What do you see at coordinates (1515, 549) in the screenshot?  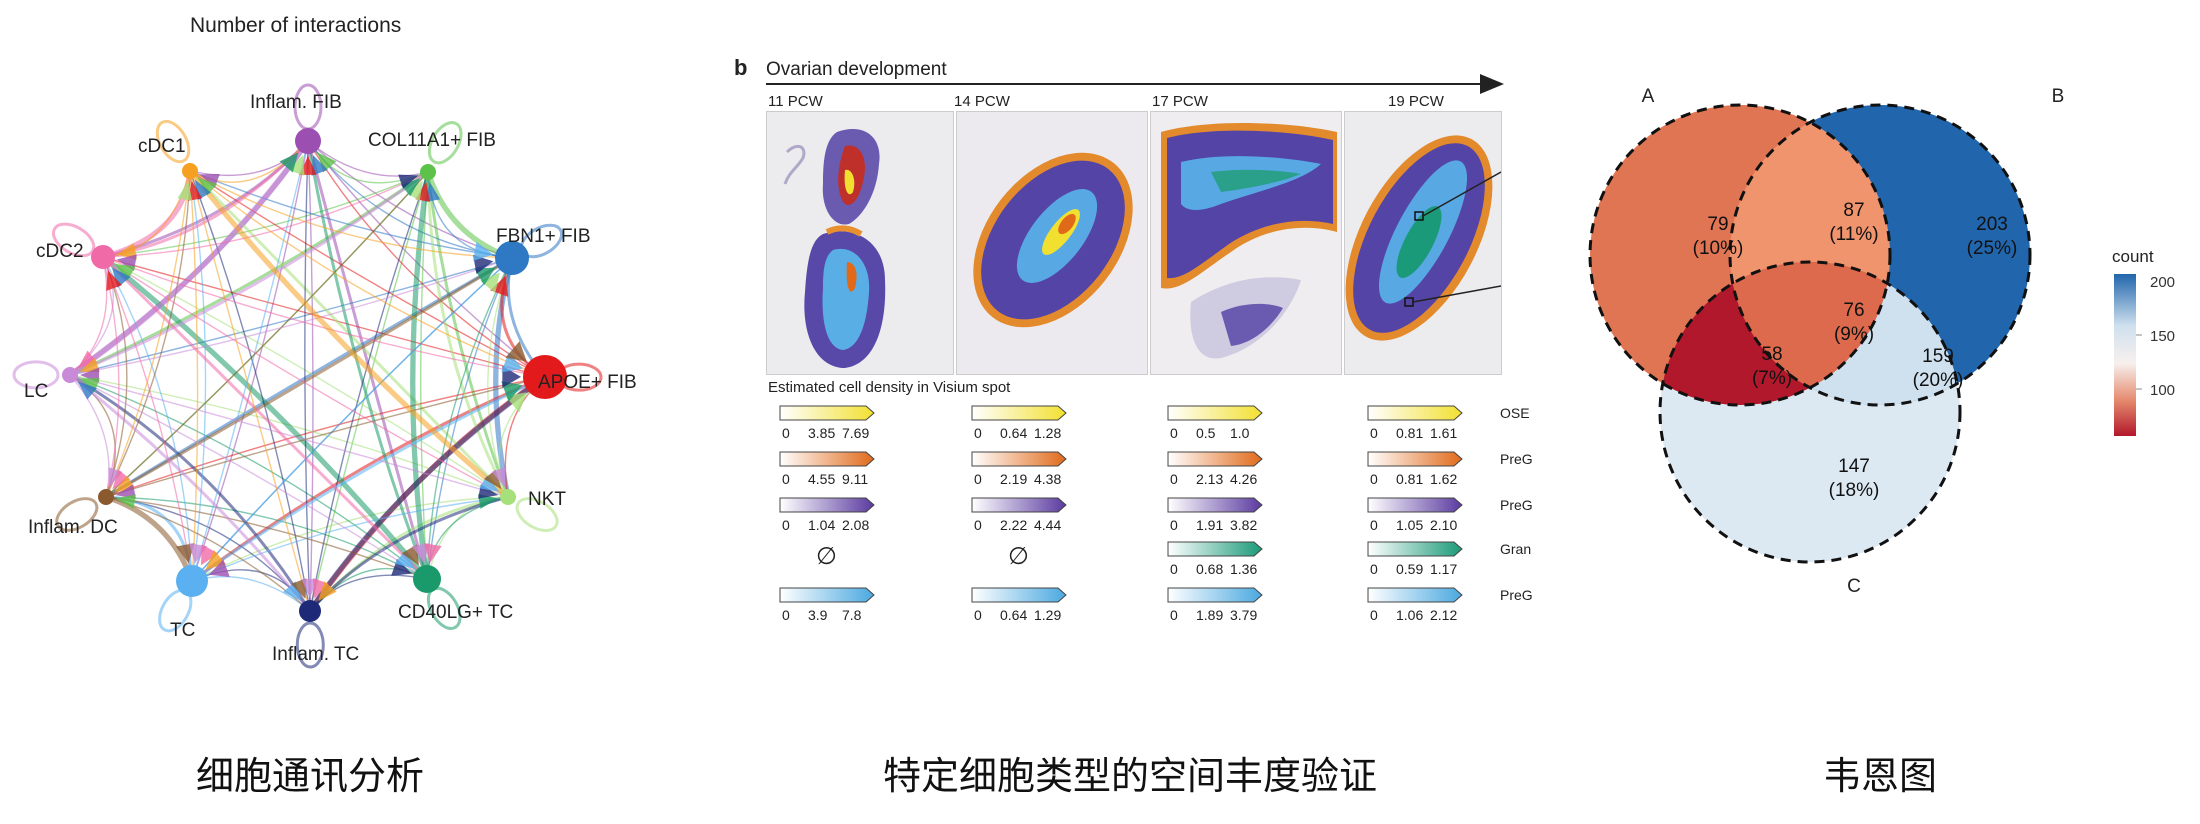 I see `cell-type-row-label: Gran` at bounding box center [1515, 549].